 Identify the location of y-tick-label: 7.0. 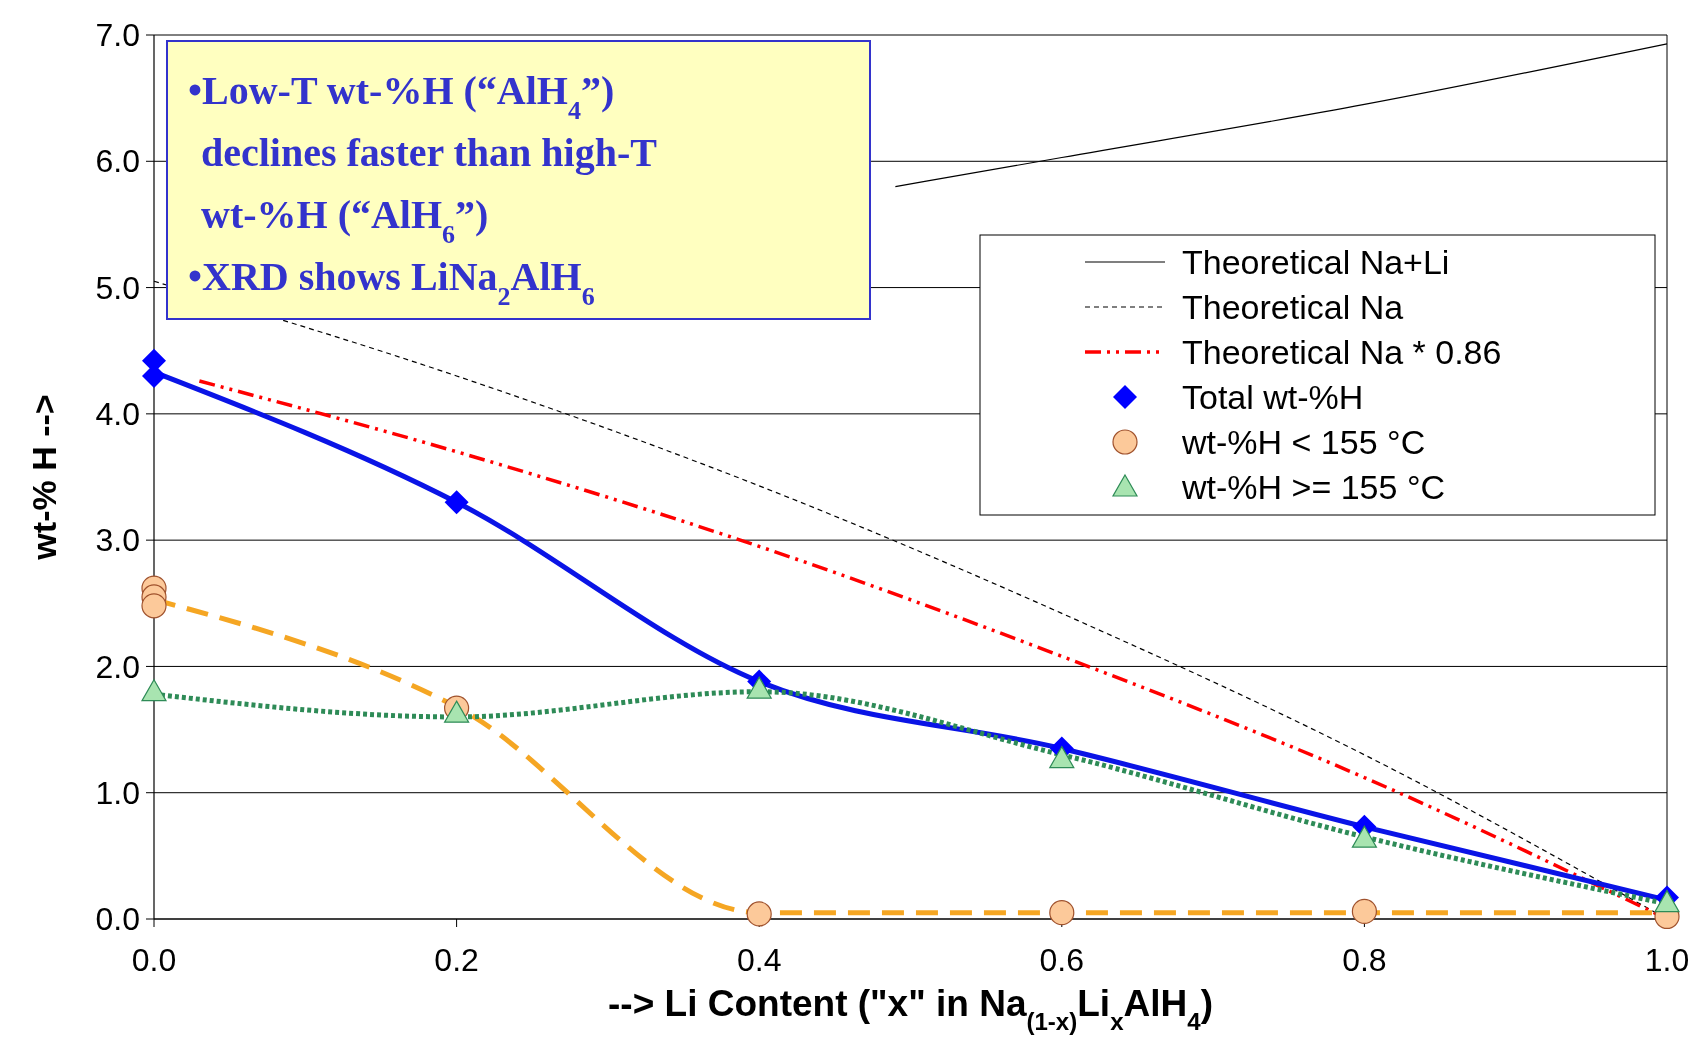
(117, 35).